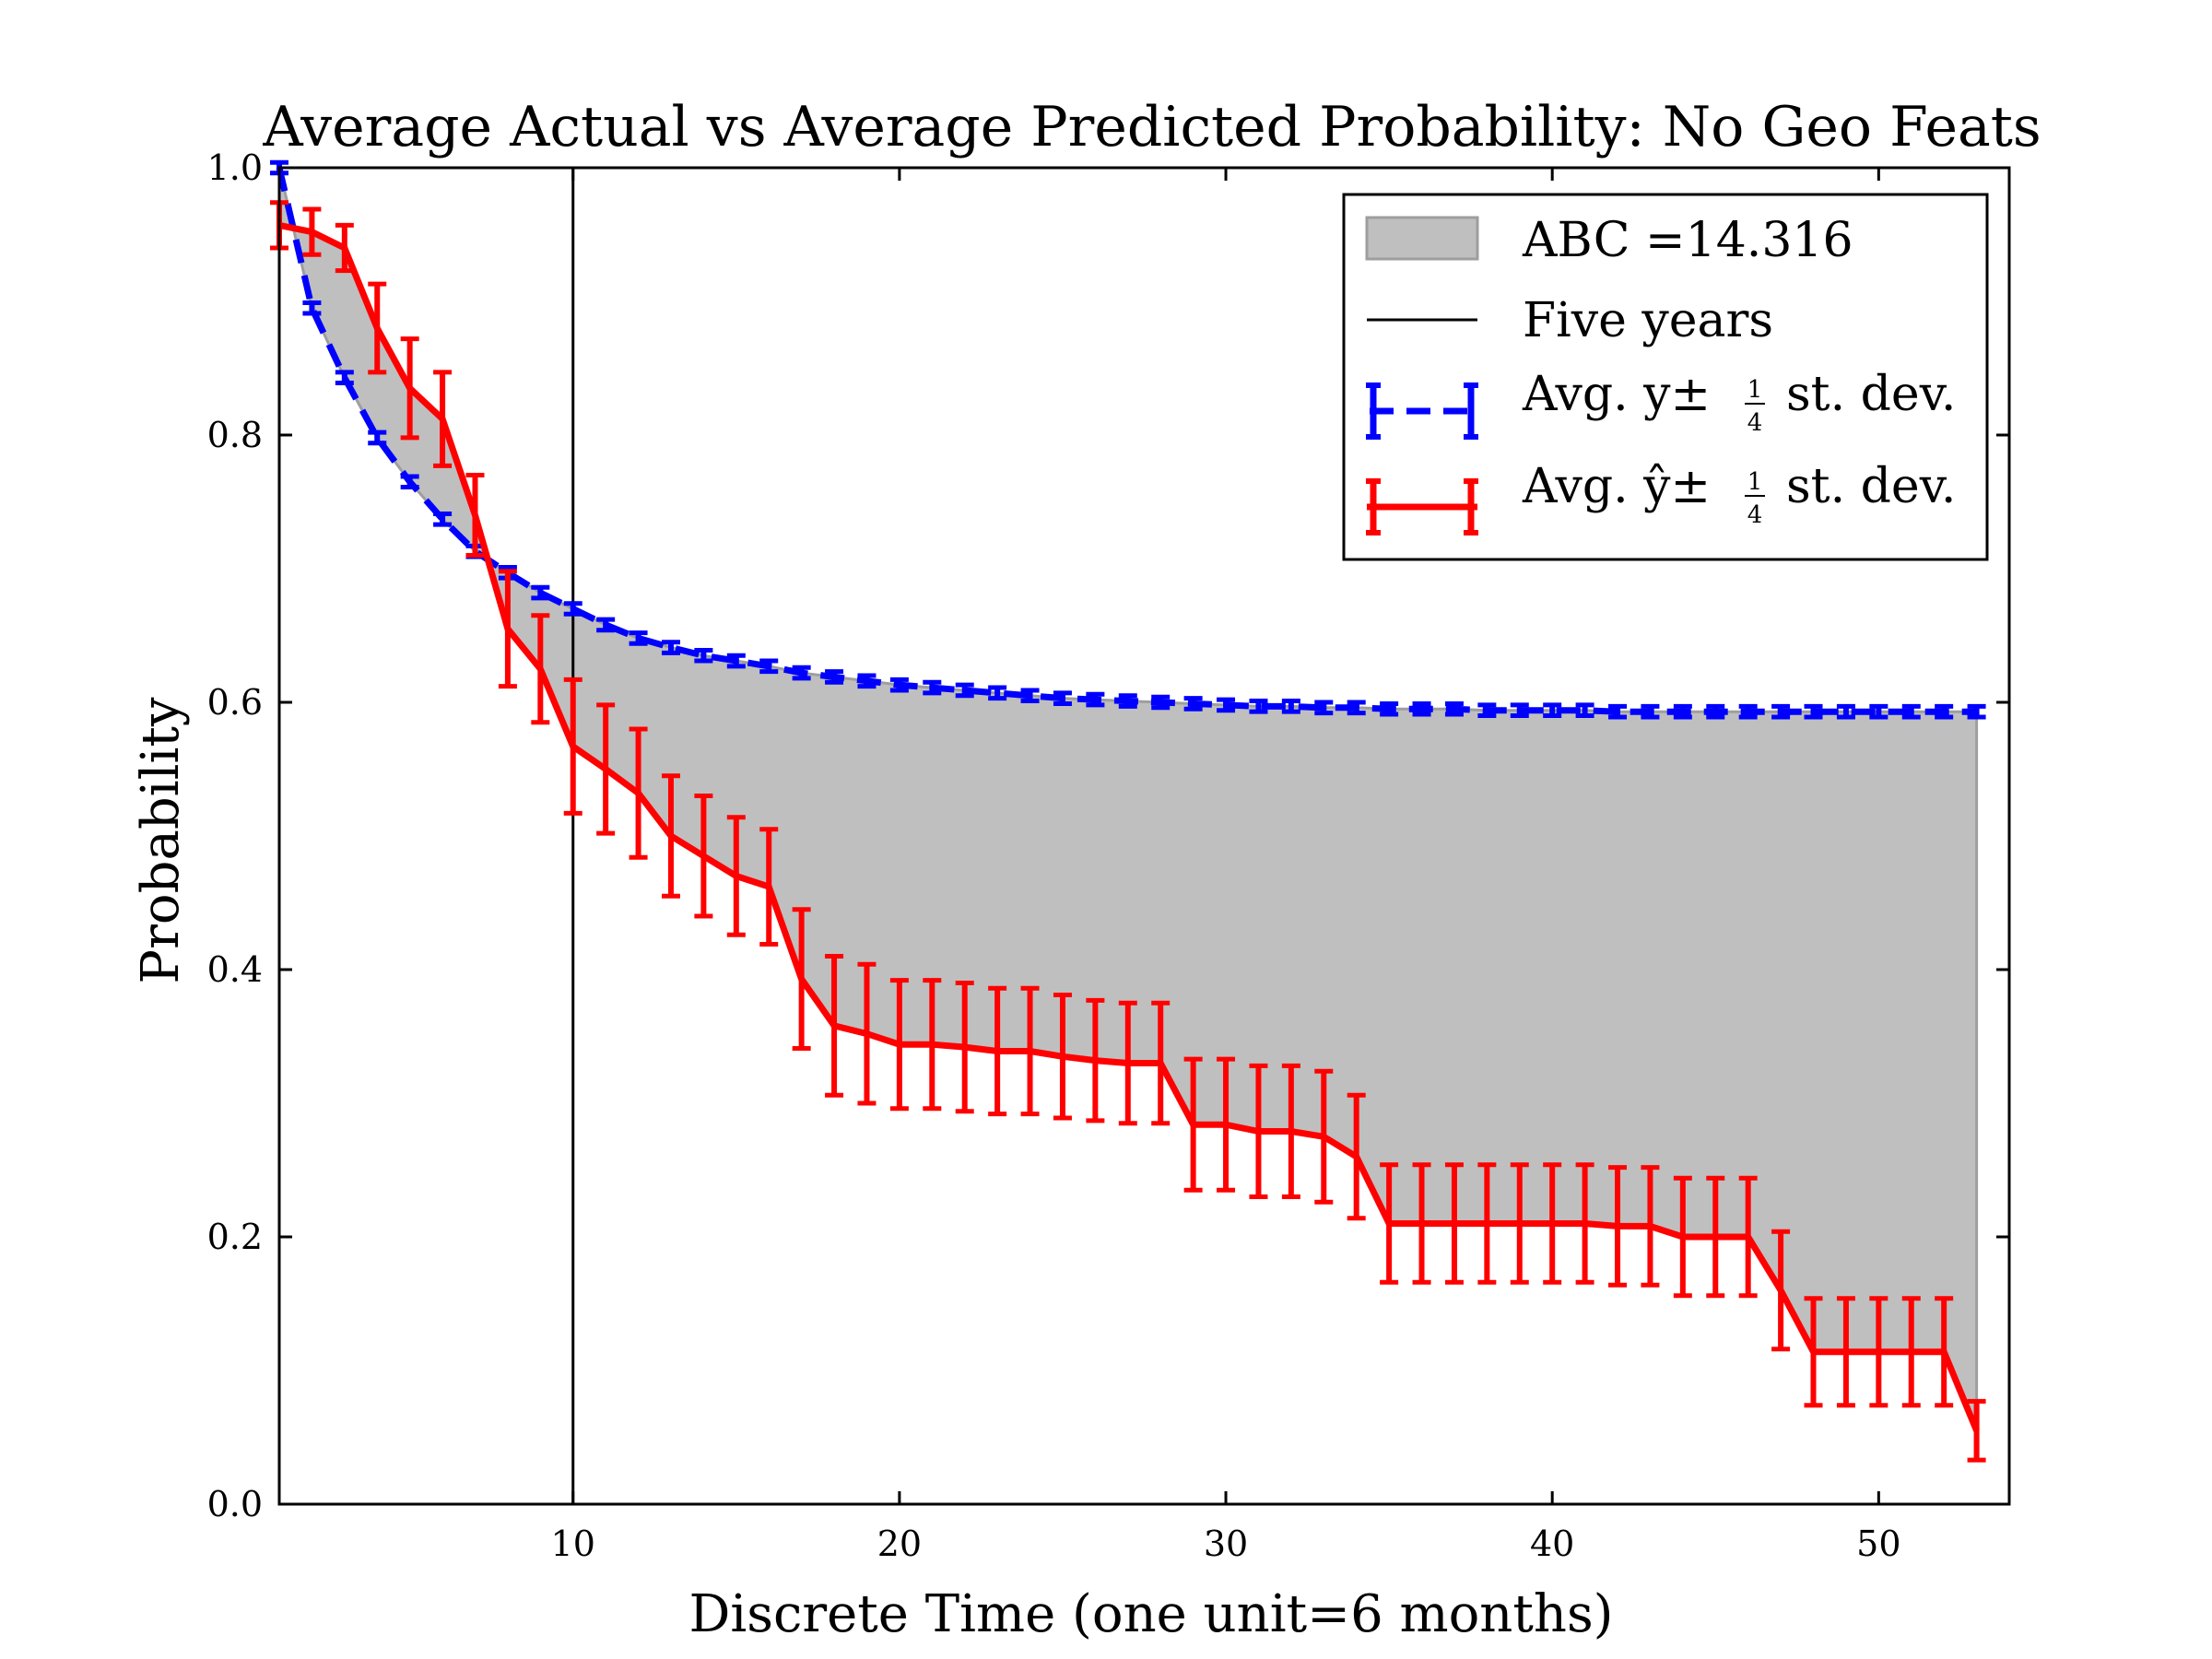 The image size is (2212, 1659). I want to click on y-tick-label: 0.6, so click(235, 702).